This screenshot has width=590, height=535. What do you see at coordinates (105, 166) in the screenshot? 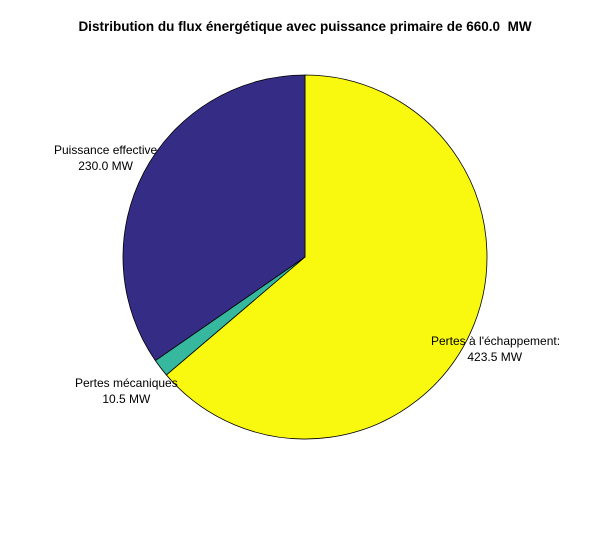
I see `slice-value: 230.0 MW` at bounding box center [105, 166].